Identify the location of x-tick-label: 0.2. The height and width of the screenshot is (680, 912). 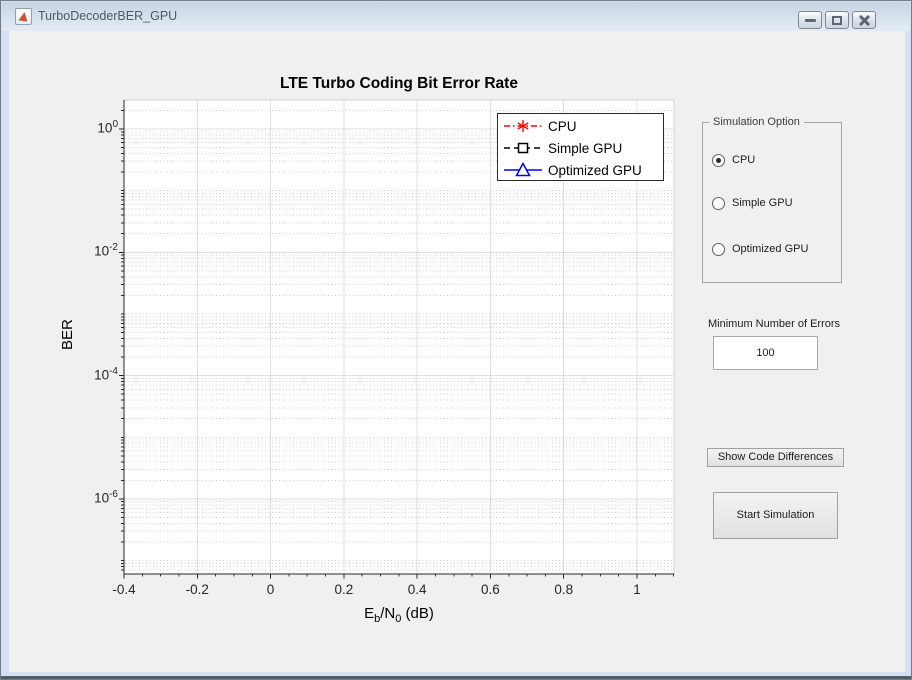
(344, 589).